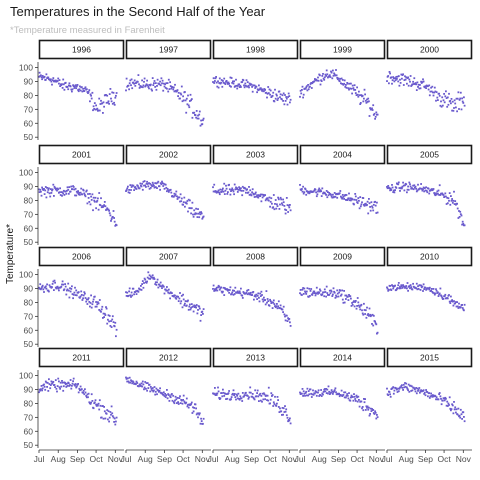  I want to click on y-tick-label: 100, so click(26, 275).